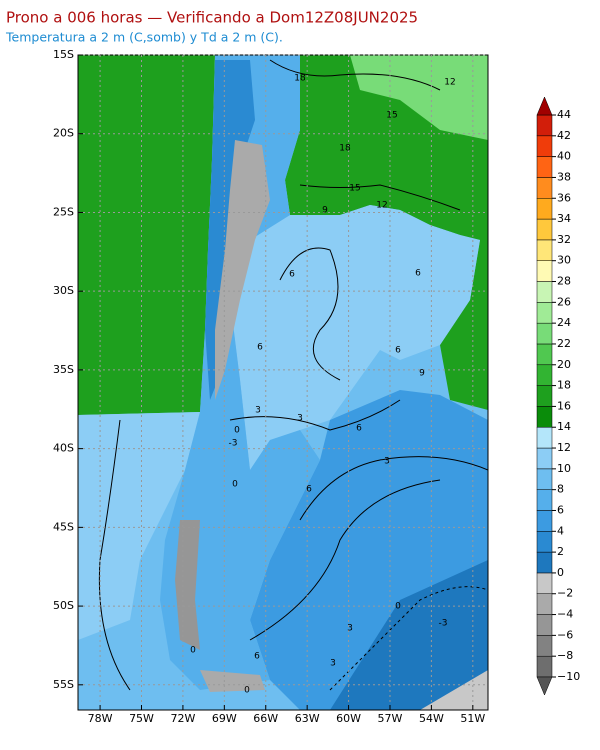  What do you see at coordinates (300, 79) in the screenshot?
I see `contour-label: 18` at bounding box center [300, 79].